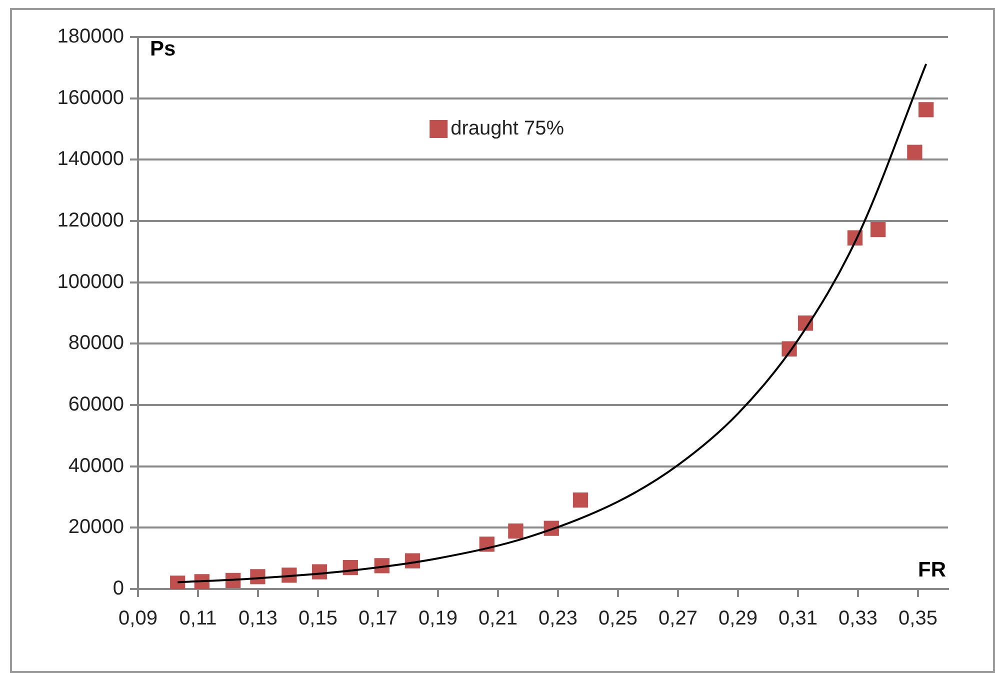 This screenshot has width=995, height=673. What do you see at coordinates (738, 619) in the screenshot?
I see `x-tick-label: 0,29` at bounding box center [738, 619].